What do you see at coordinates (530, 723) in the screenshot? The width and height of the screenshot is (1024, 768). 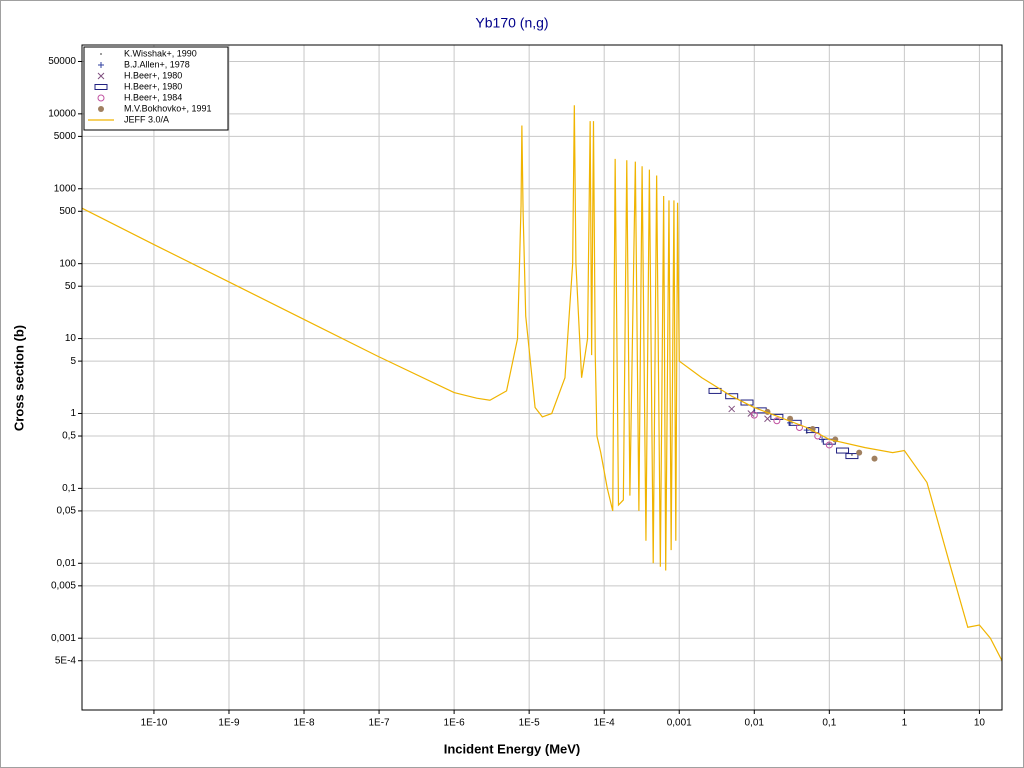 I see `x-tick-label: 1E-5` at bounding box center [530, 723].